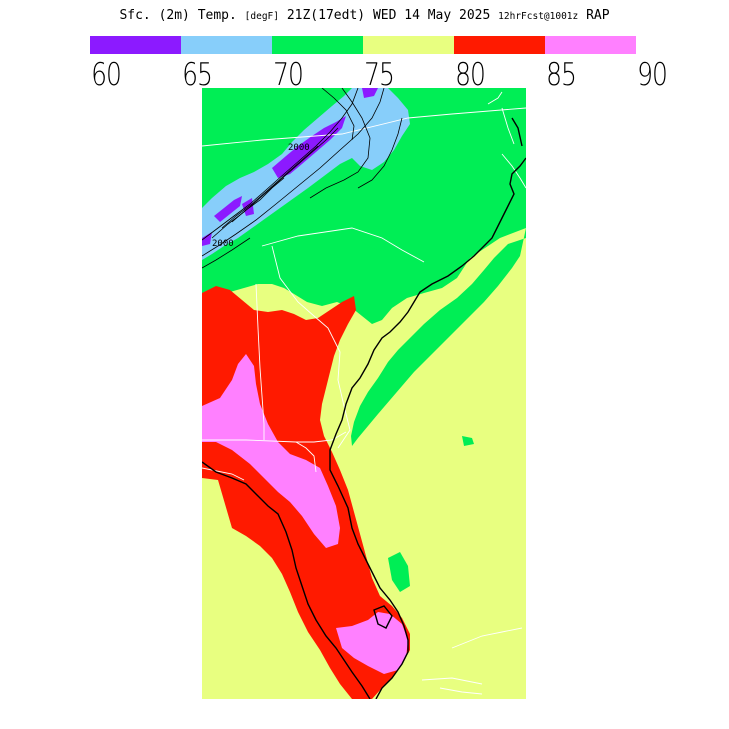  What do you see at coordinates (652, 74) in the screenshot?
I see `legend-tick-90: 90` at bounding box center [652, 74].